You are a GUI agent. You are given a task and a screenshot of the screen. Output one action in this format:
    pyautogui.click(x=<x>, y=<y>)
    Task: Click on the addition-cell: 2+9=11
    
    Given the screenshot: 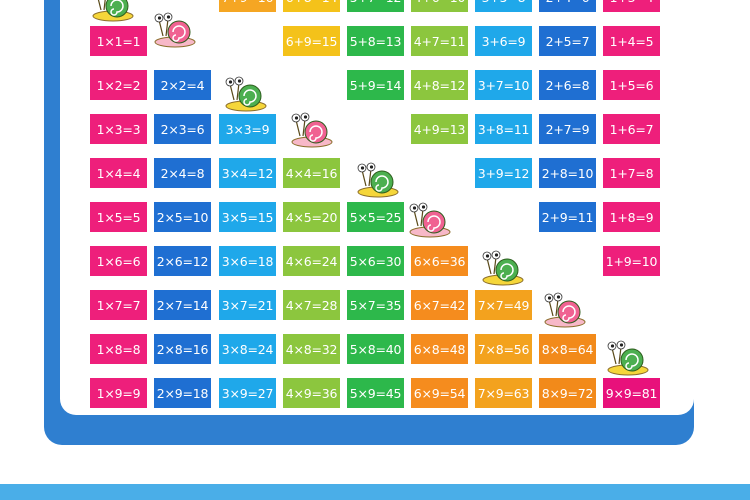 What is the action you would take?
    pyautogui.click(x=567, y=217)
    